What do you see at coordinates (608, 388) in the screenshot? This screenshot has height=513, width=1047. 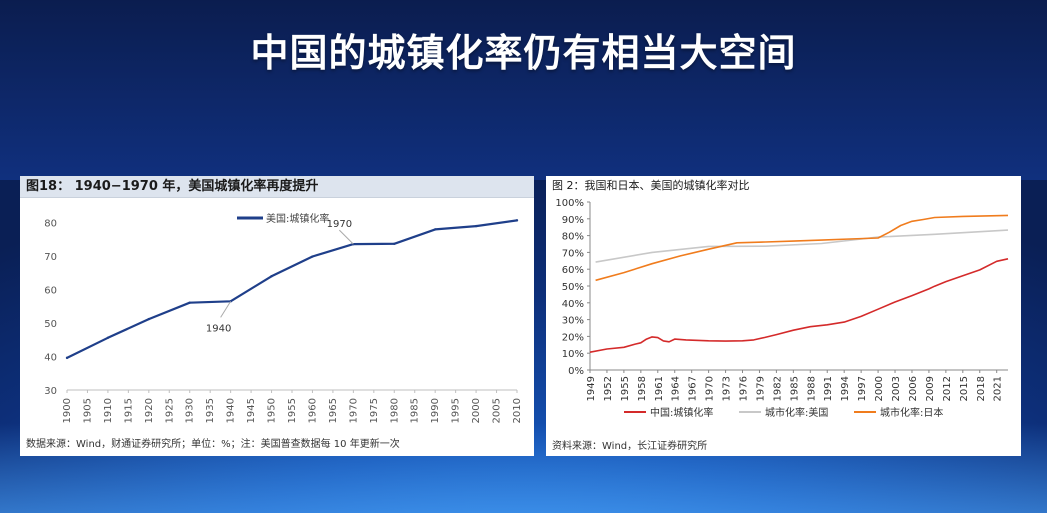 I see `x-tick-label: 1952` at bounding box center [608, 388].